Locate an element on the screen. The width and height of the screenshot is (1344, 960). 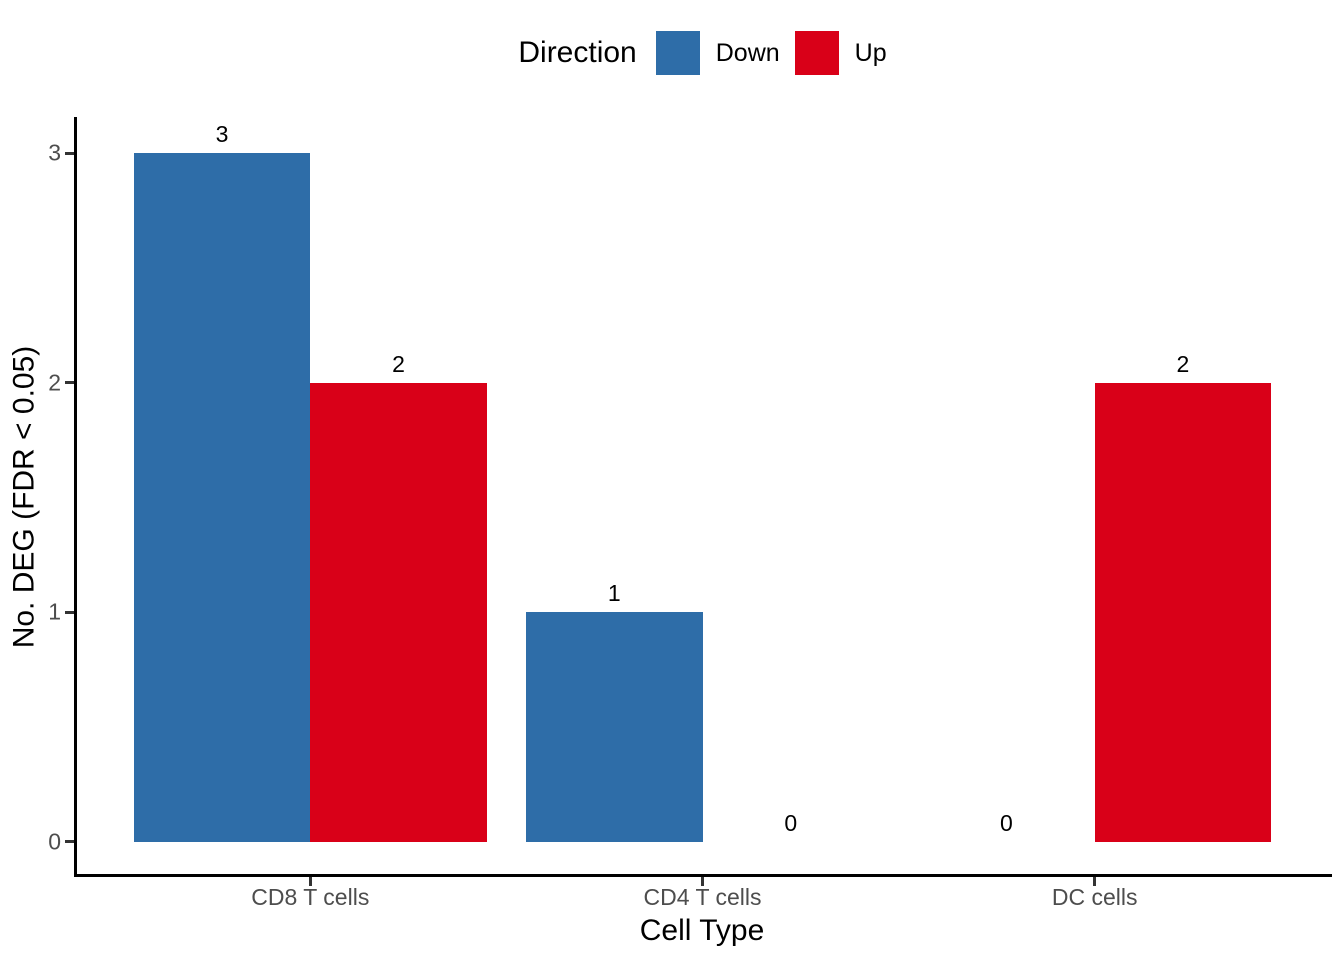
x-axis-line is located at coordinates (702, 875).